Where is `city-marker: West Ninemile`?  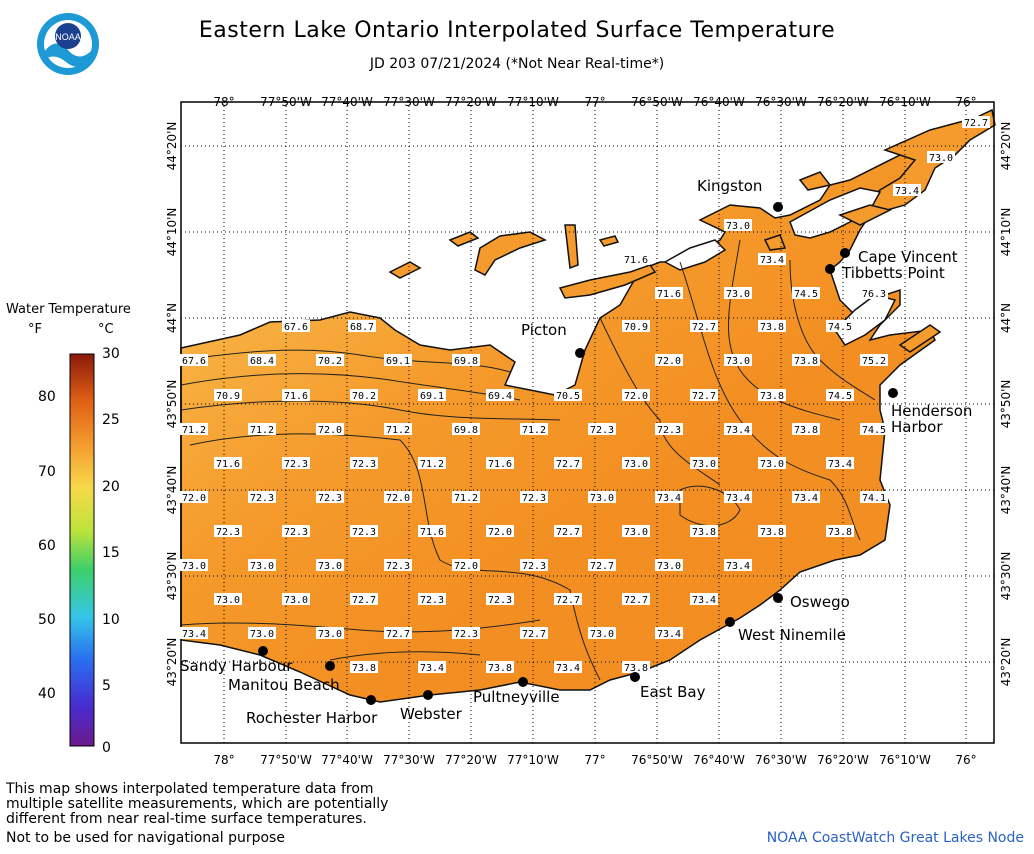
city-marker: West Ninemile is located at coordinates (785, 630).